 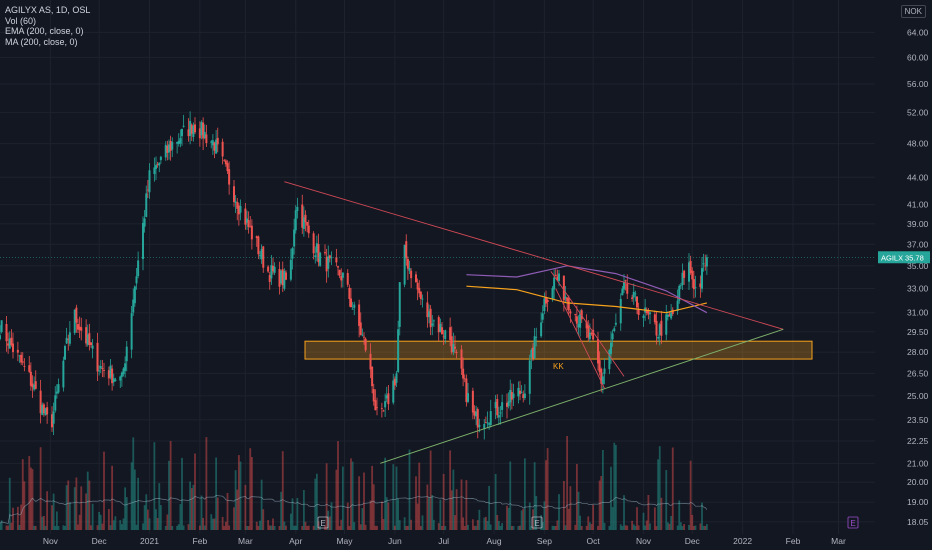 What do you see at coordinates (914, 257) in the screenshot?
I see `price-tag-value: 35.78` at bounding box center [914, 257].